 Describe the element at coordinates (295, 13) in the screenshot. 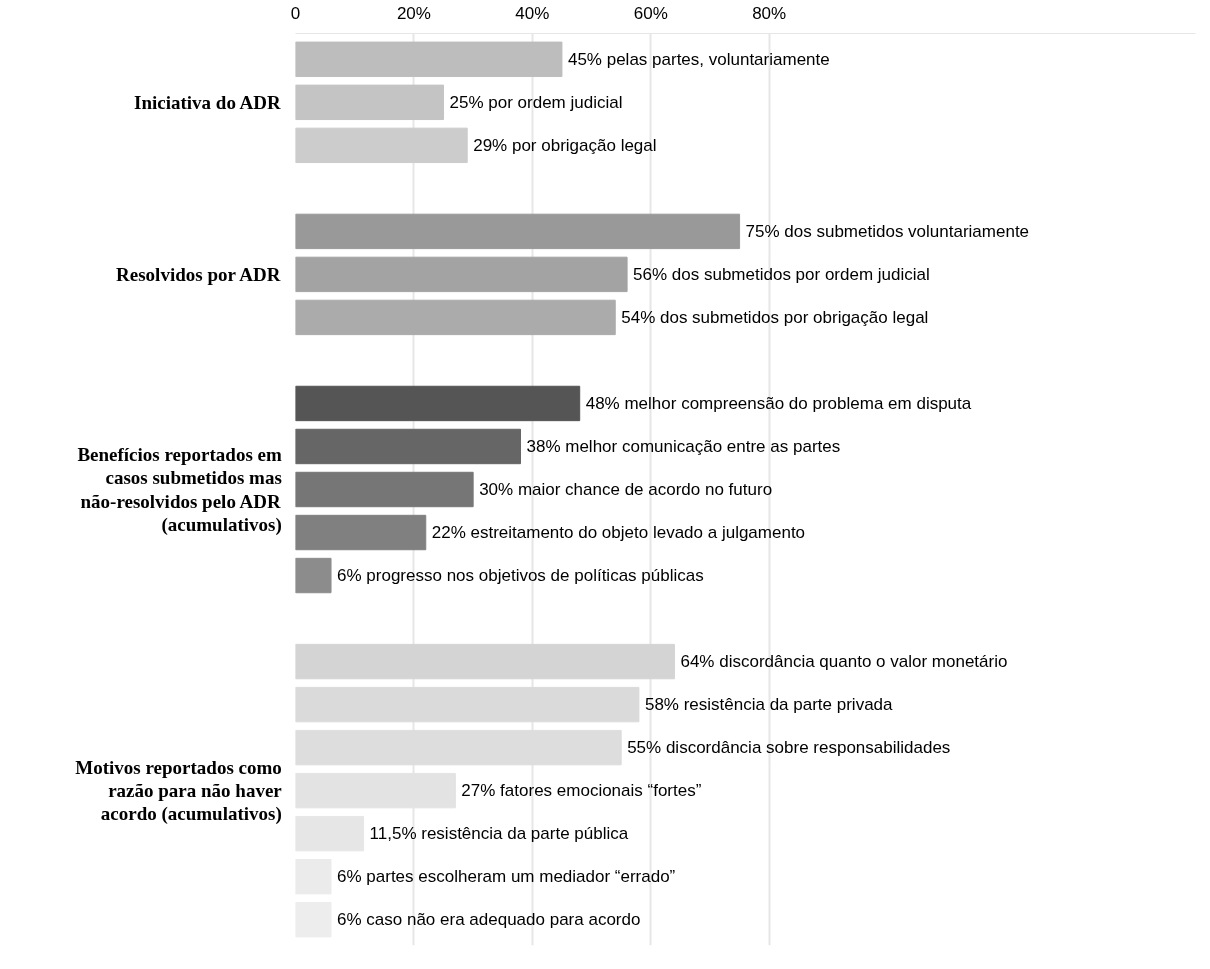

I see `x-tick-label: 0` at that location.